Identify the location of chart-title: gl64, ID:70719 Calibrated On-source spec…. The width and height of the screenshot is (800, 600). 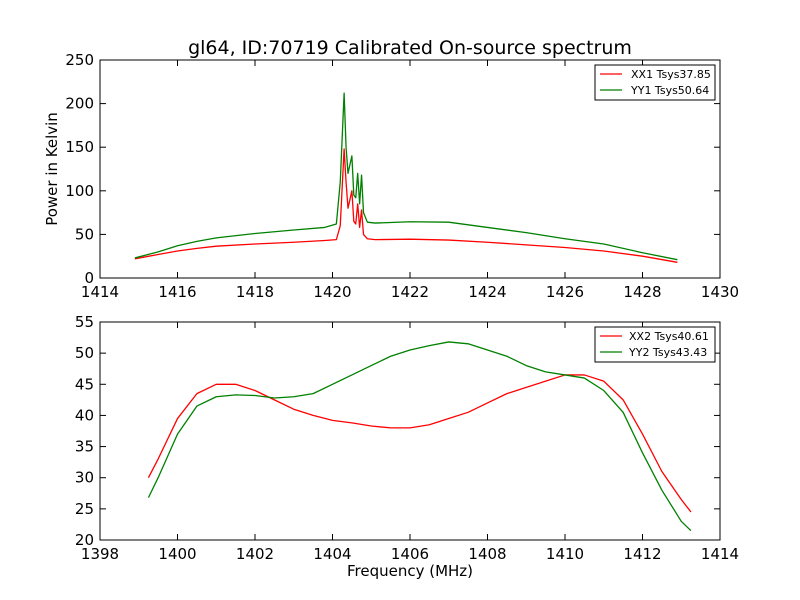
(410, 48).